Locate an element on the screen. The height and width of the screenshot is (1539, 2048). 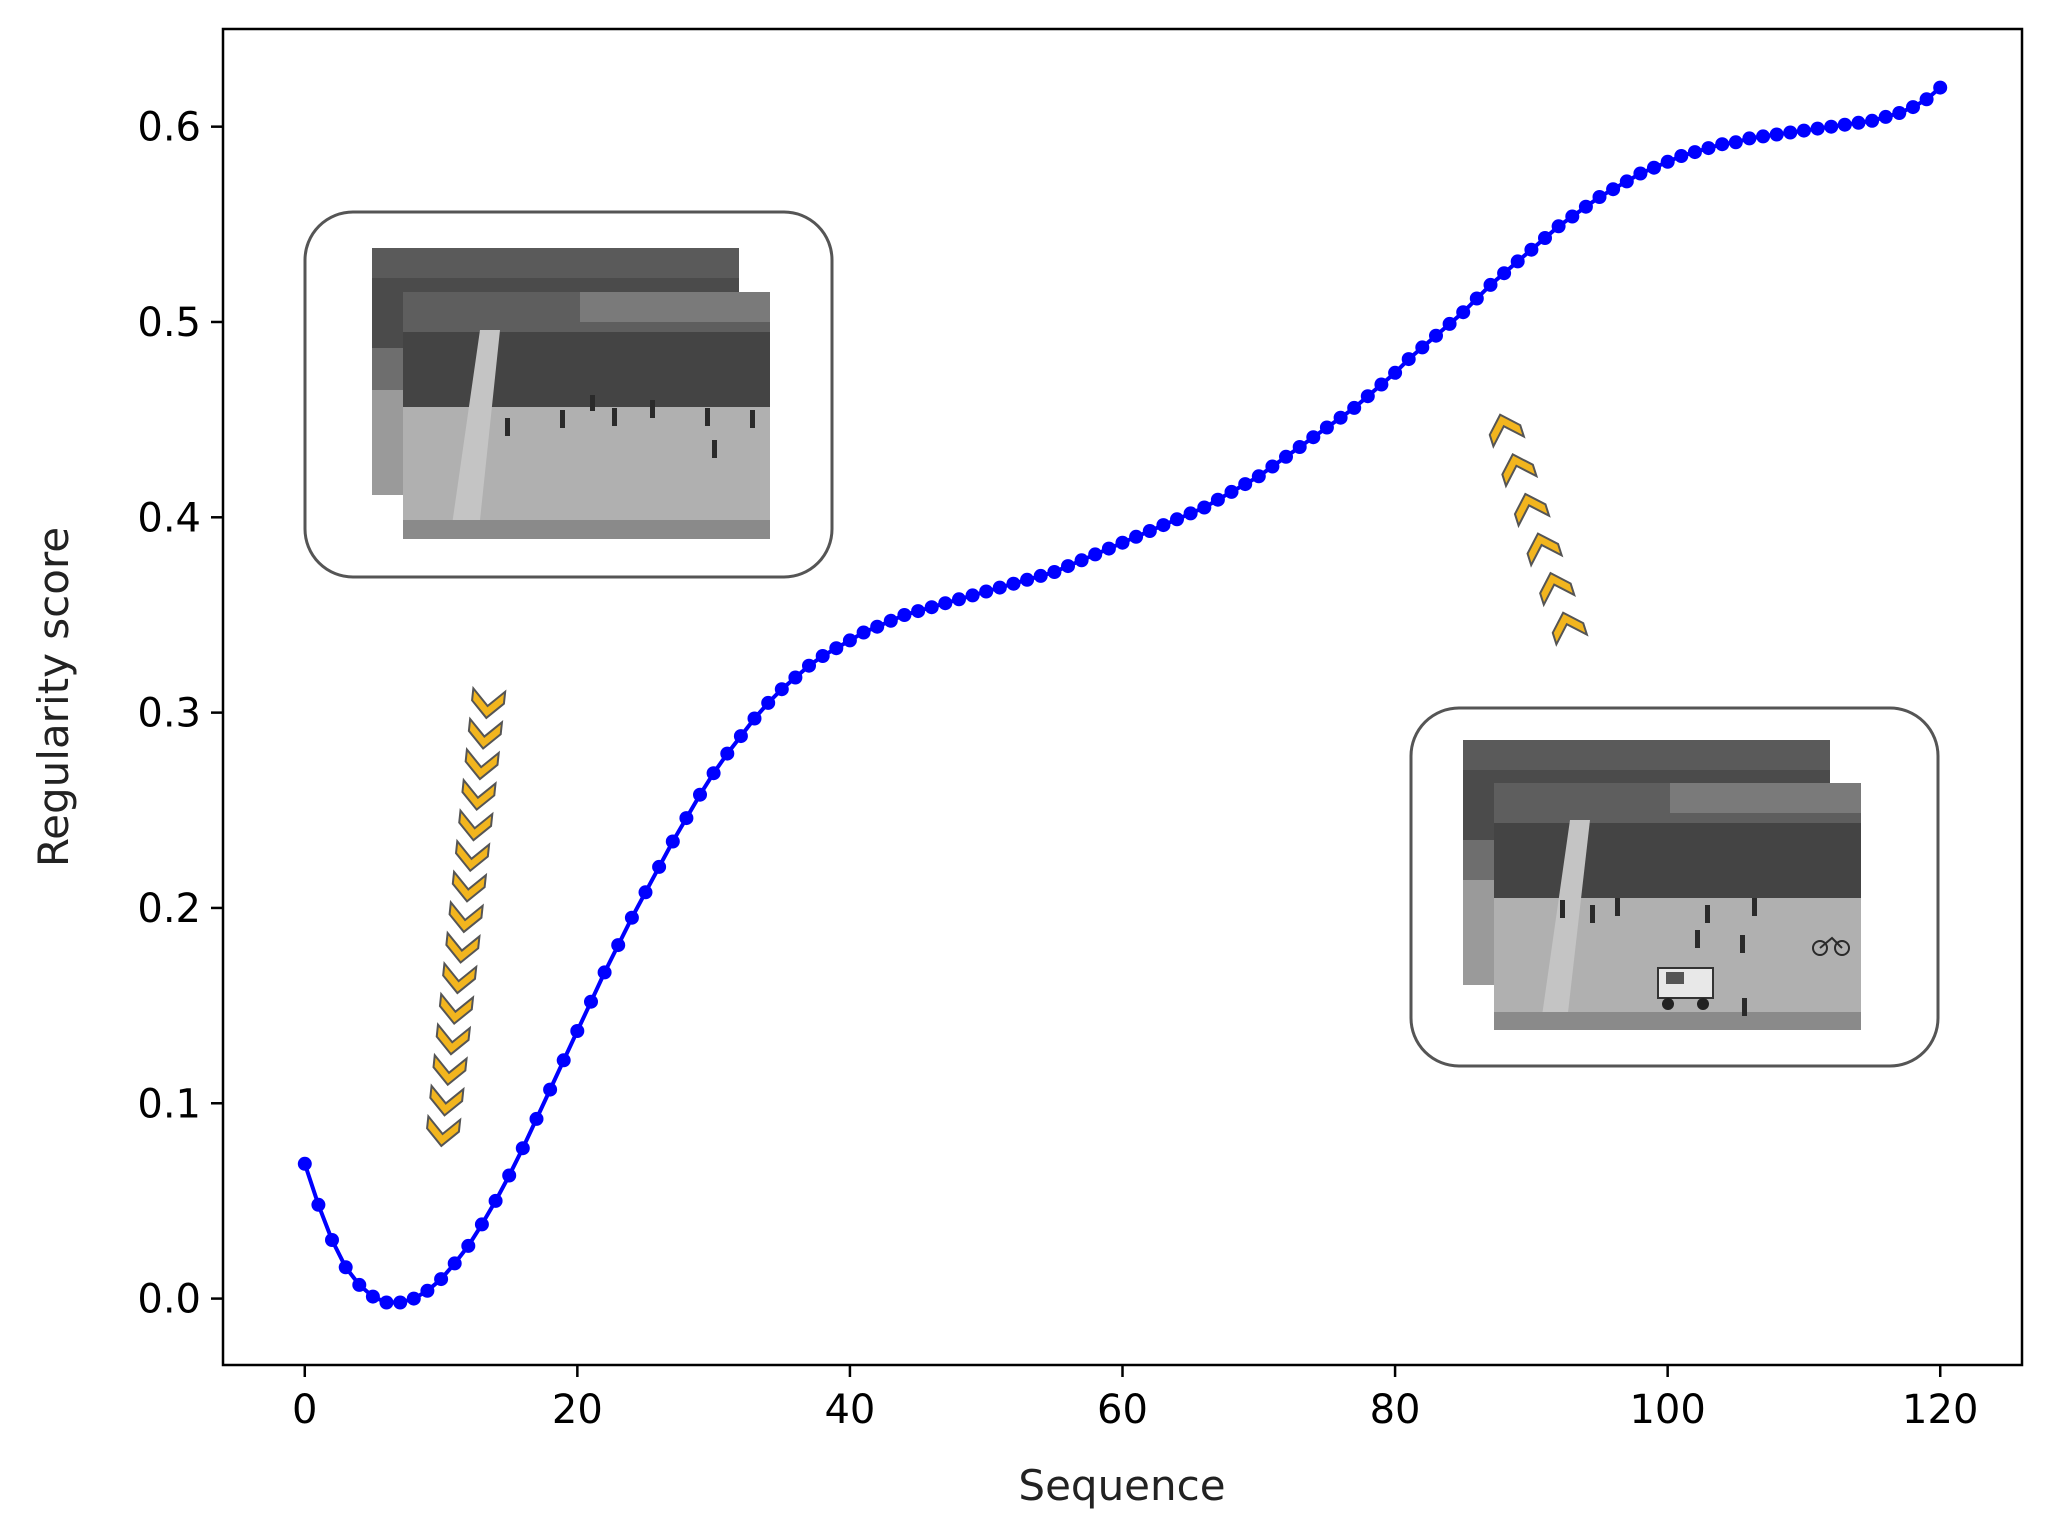
x-tick-label: 80 is located at coordinates (1395, 1410).